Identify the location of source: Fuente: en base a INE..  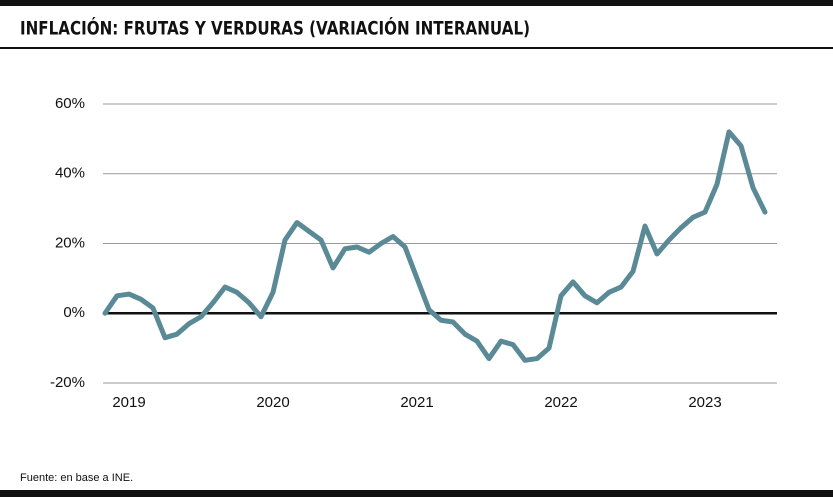
(76, 478).